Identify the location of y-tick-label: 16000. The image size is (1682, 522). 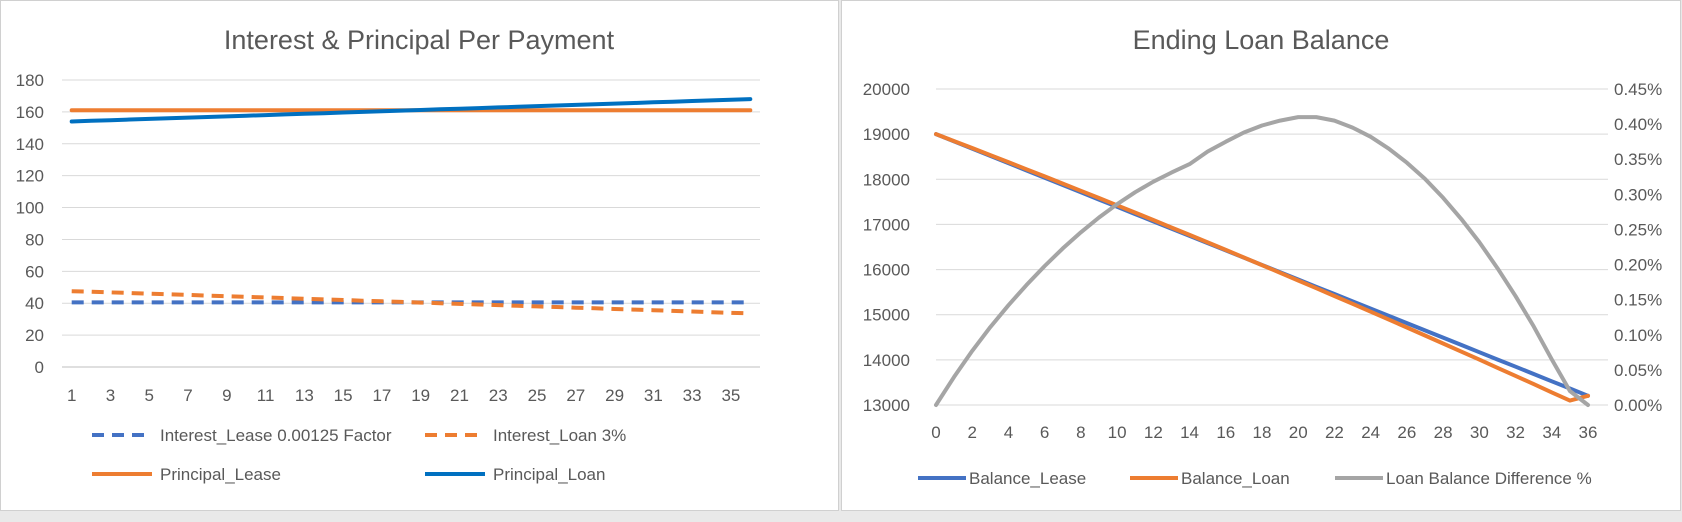
(886, 270).